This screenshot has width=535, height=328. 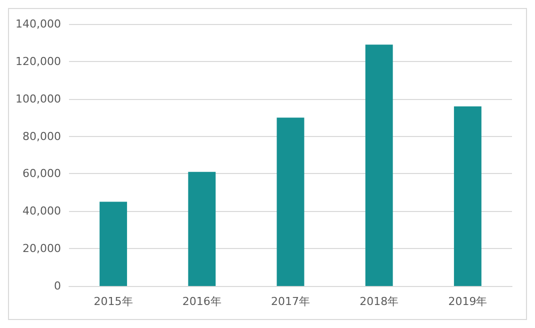 I want to click on y-tick-label: 20,000, so click(x=41, y=249).